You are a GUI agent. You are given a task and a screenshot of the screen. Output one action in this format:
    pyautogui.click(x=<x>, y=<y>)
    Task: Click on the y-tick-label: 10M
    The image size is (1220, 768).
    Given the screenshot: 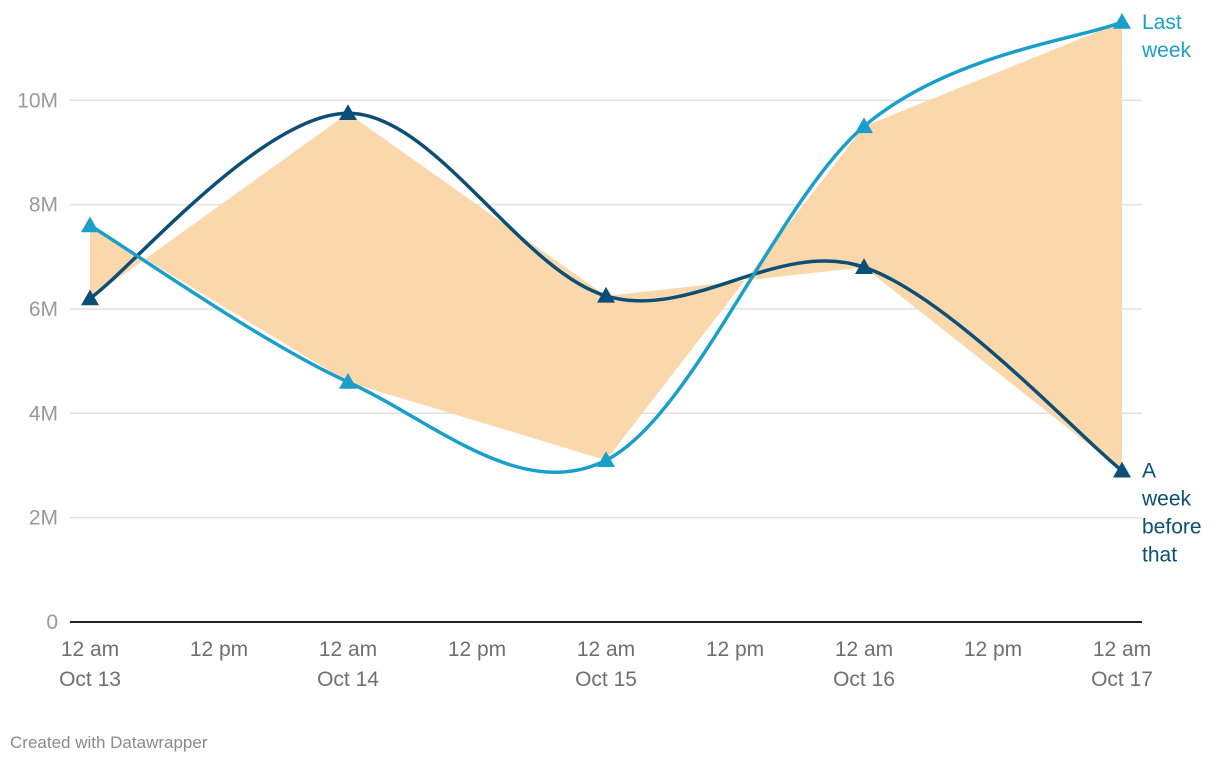 What is the action you would take?
    pyautogui.click(x=37, y=100)
    